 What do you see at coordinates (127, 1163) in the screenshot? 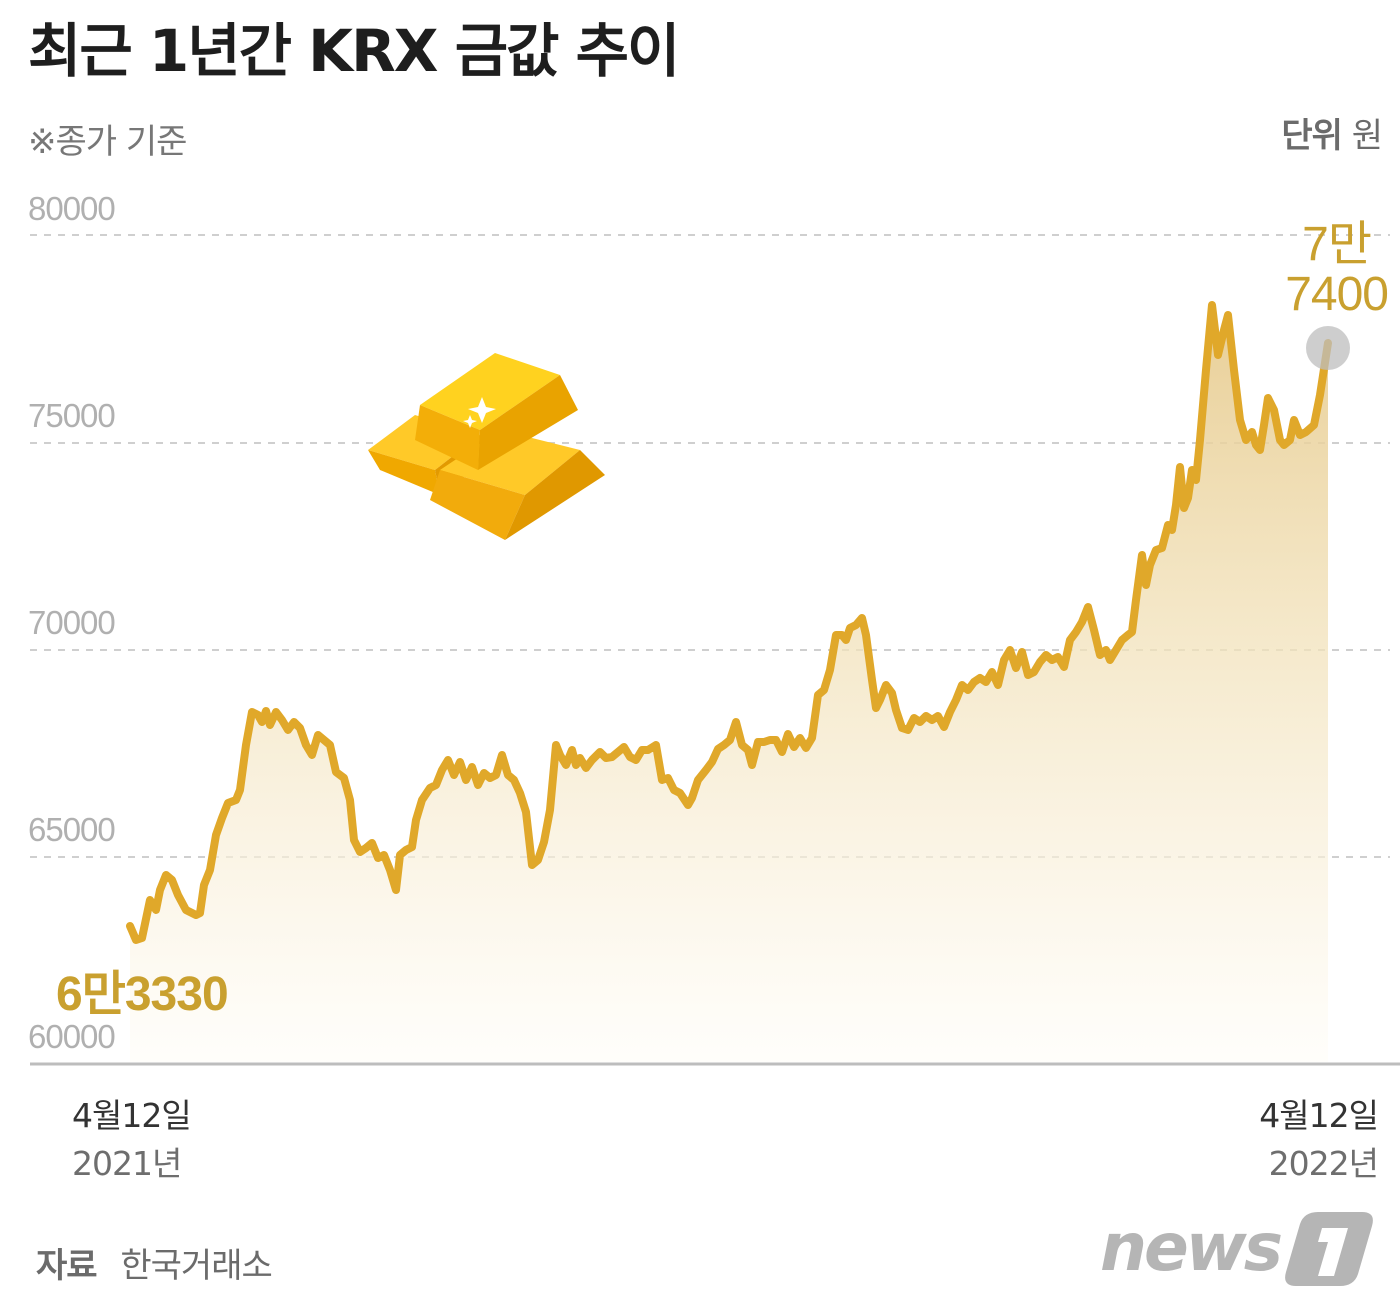
I see `x-start-year: 2021년` at bounding box center [127, 1163].